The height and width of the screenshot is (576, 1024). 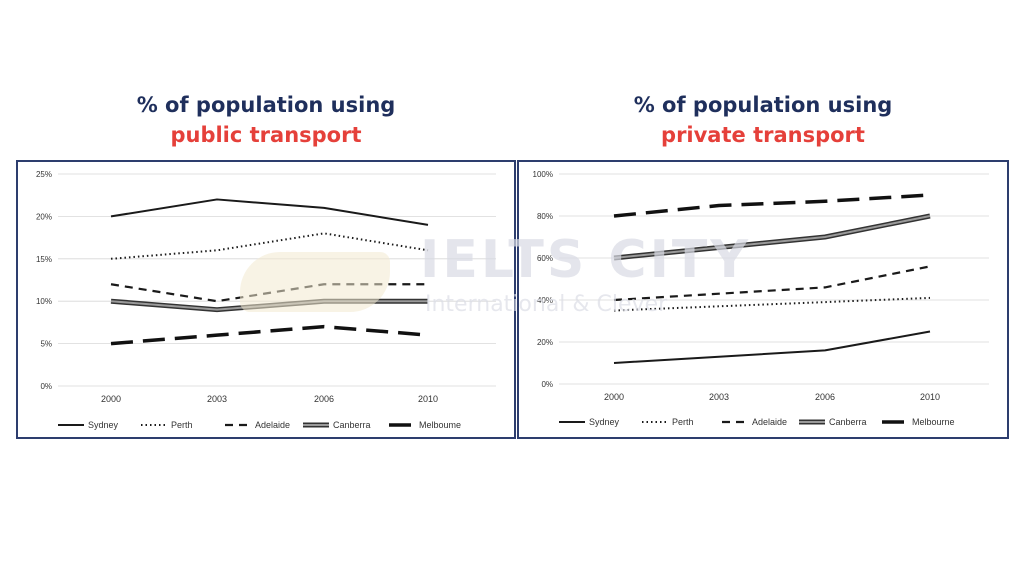 I want to click on y-tick-label: 60%, so click(x=545, y=258).